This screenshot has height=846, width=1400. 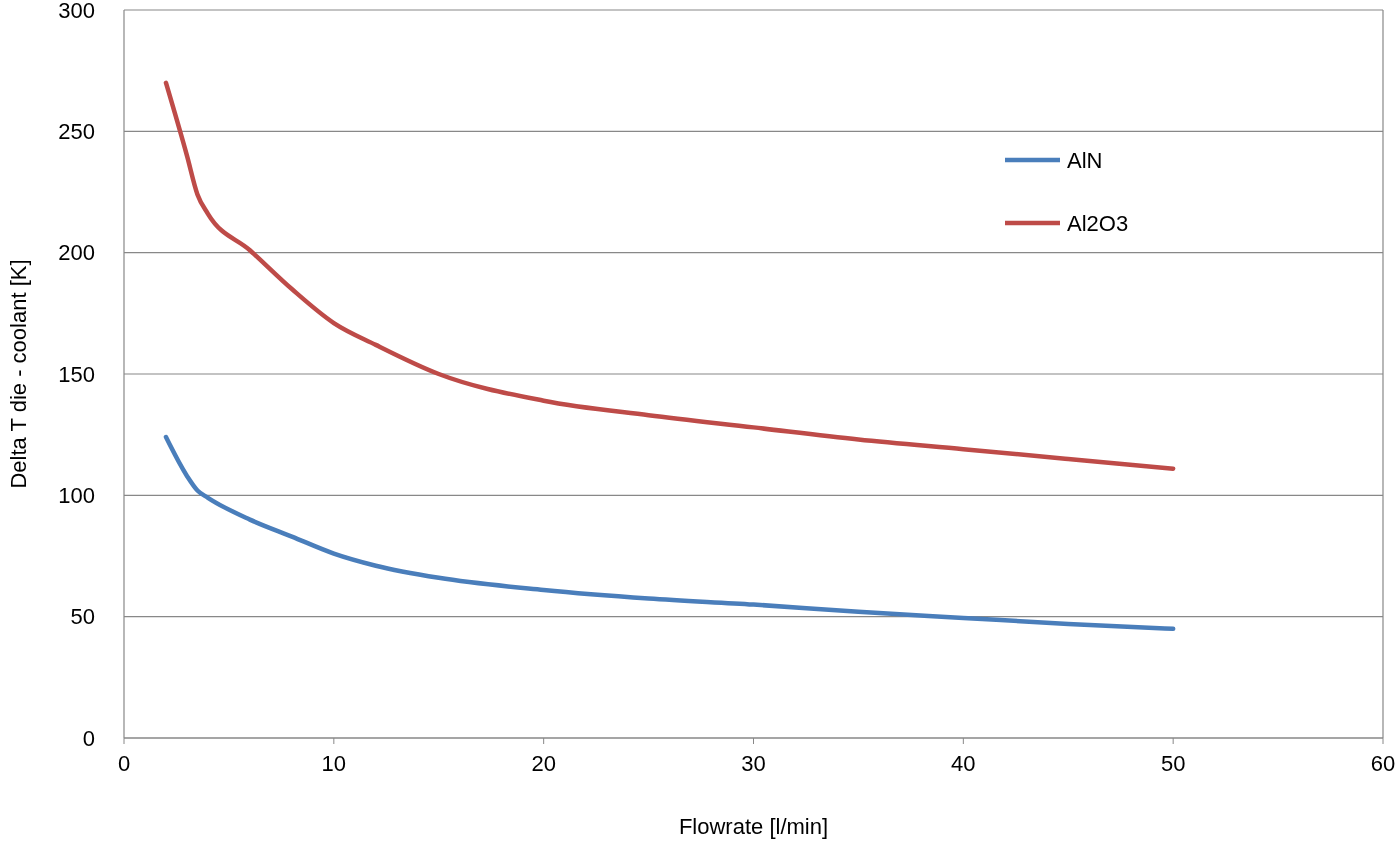 I want to click on y-tick-label: 100, so click(x=76, y=496).